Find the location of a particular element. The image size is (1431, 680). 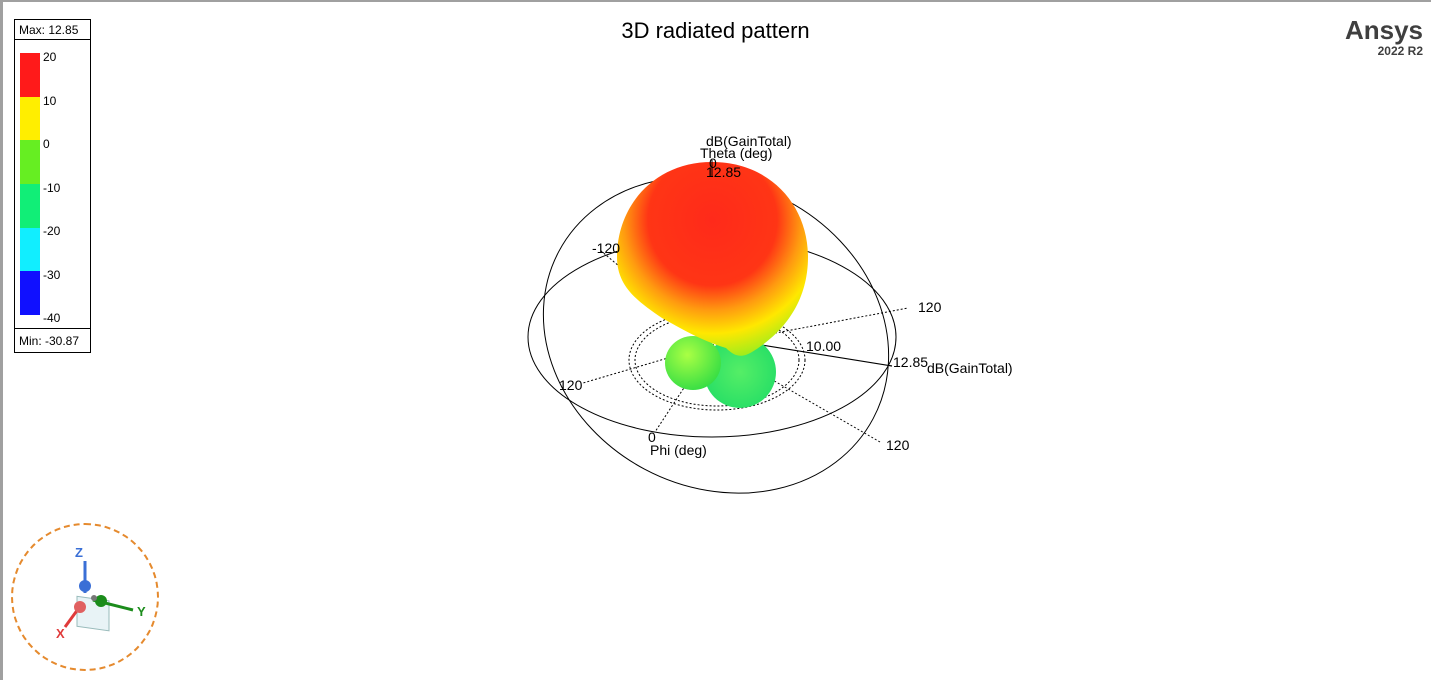

legend-tick: 0 is located at coordinates (46, 144).